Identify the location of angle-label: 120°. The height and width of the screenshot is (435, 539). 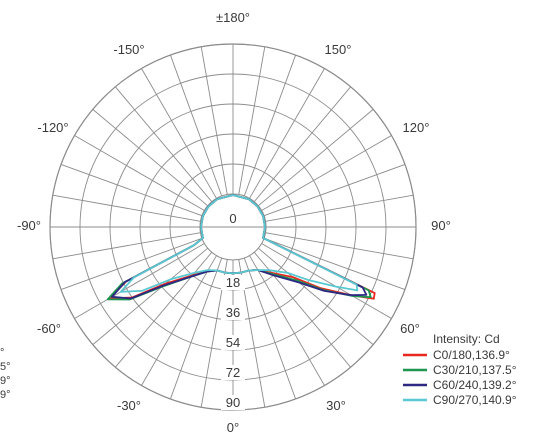
(416, 127).